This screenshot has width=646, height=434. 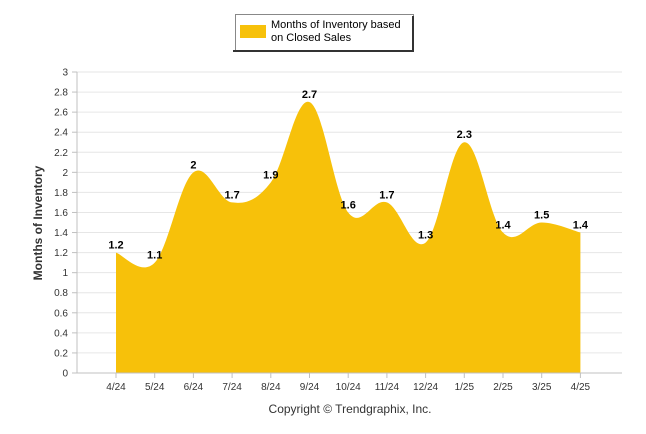 What do you see at coordinates (65, 374) in the screenshot?
I see `y-tick-label: 0` at bounding box center [65, 374].